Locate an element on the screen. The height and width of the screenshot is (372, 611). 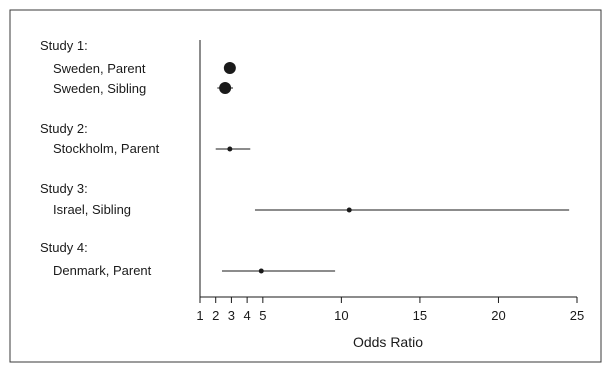
row-label-israel-sibling: Israel, Sibling is located at coordinates (92, 209).